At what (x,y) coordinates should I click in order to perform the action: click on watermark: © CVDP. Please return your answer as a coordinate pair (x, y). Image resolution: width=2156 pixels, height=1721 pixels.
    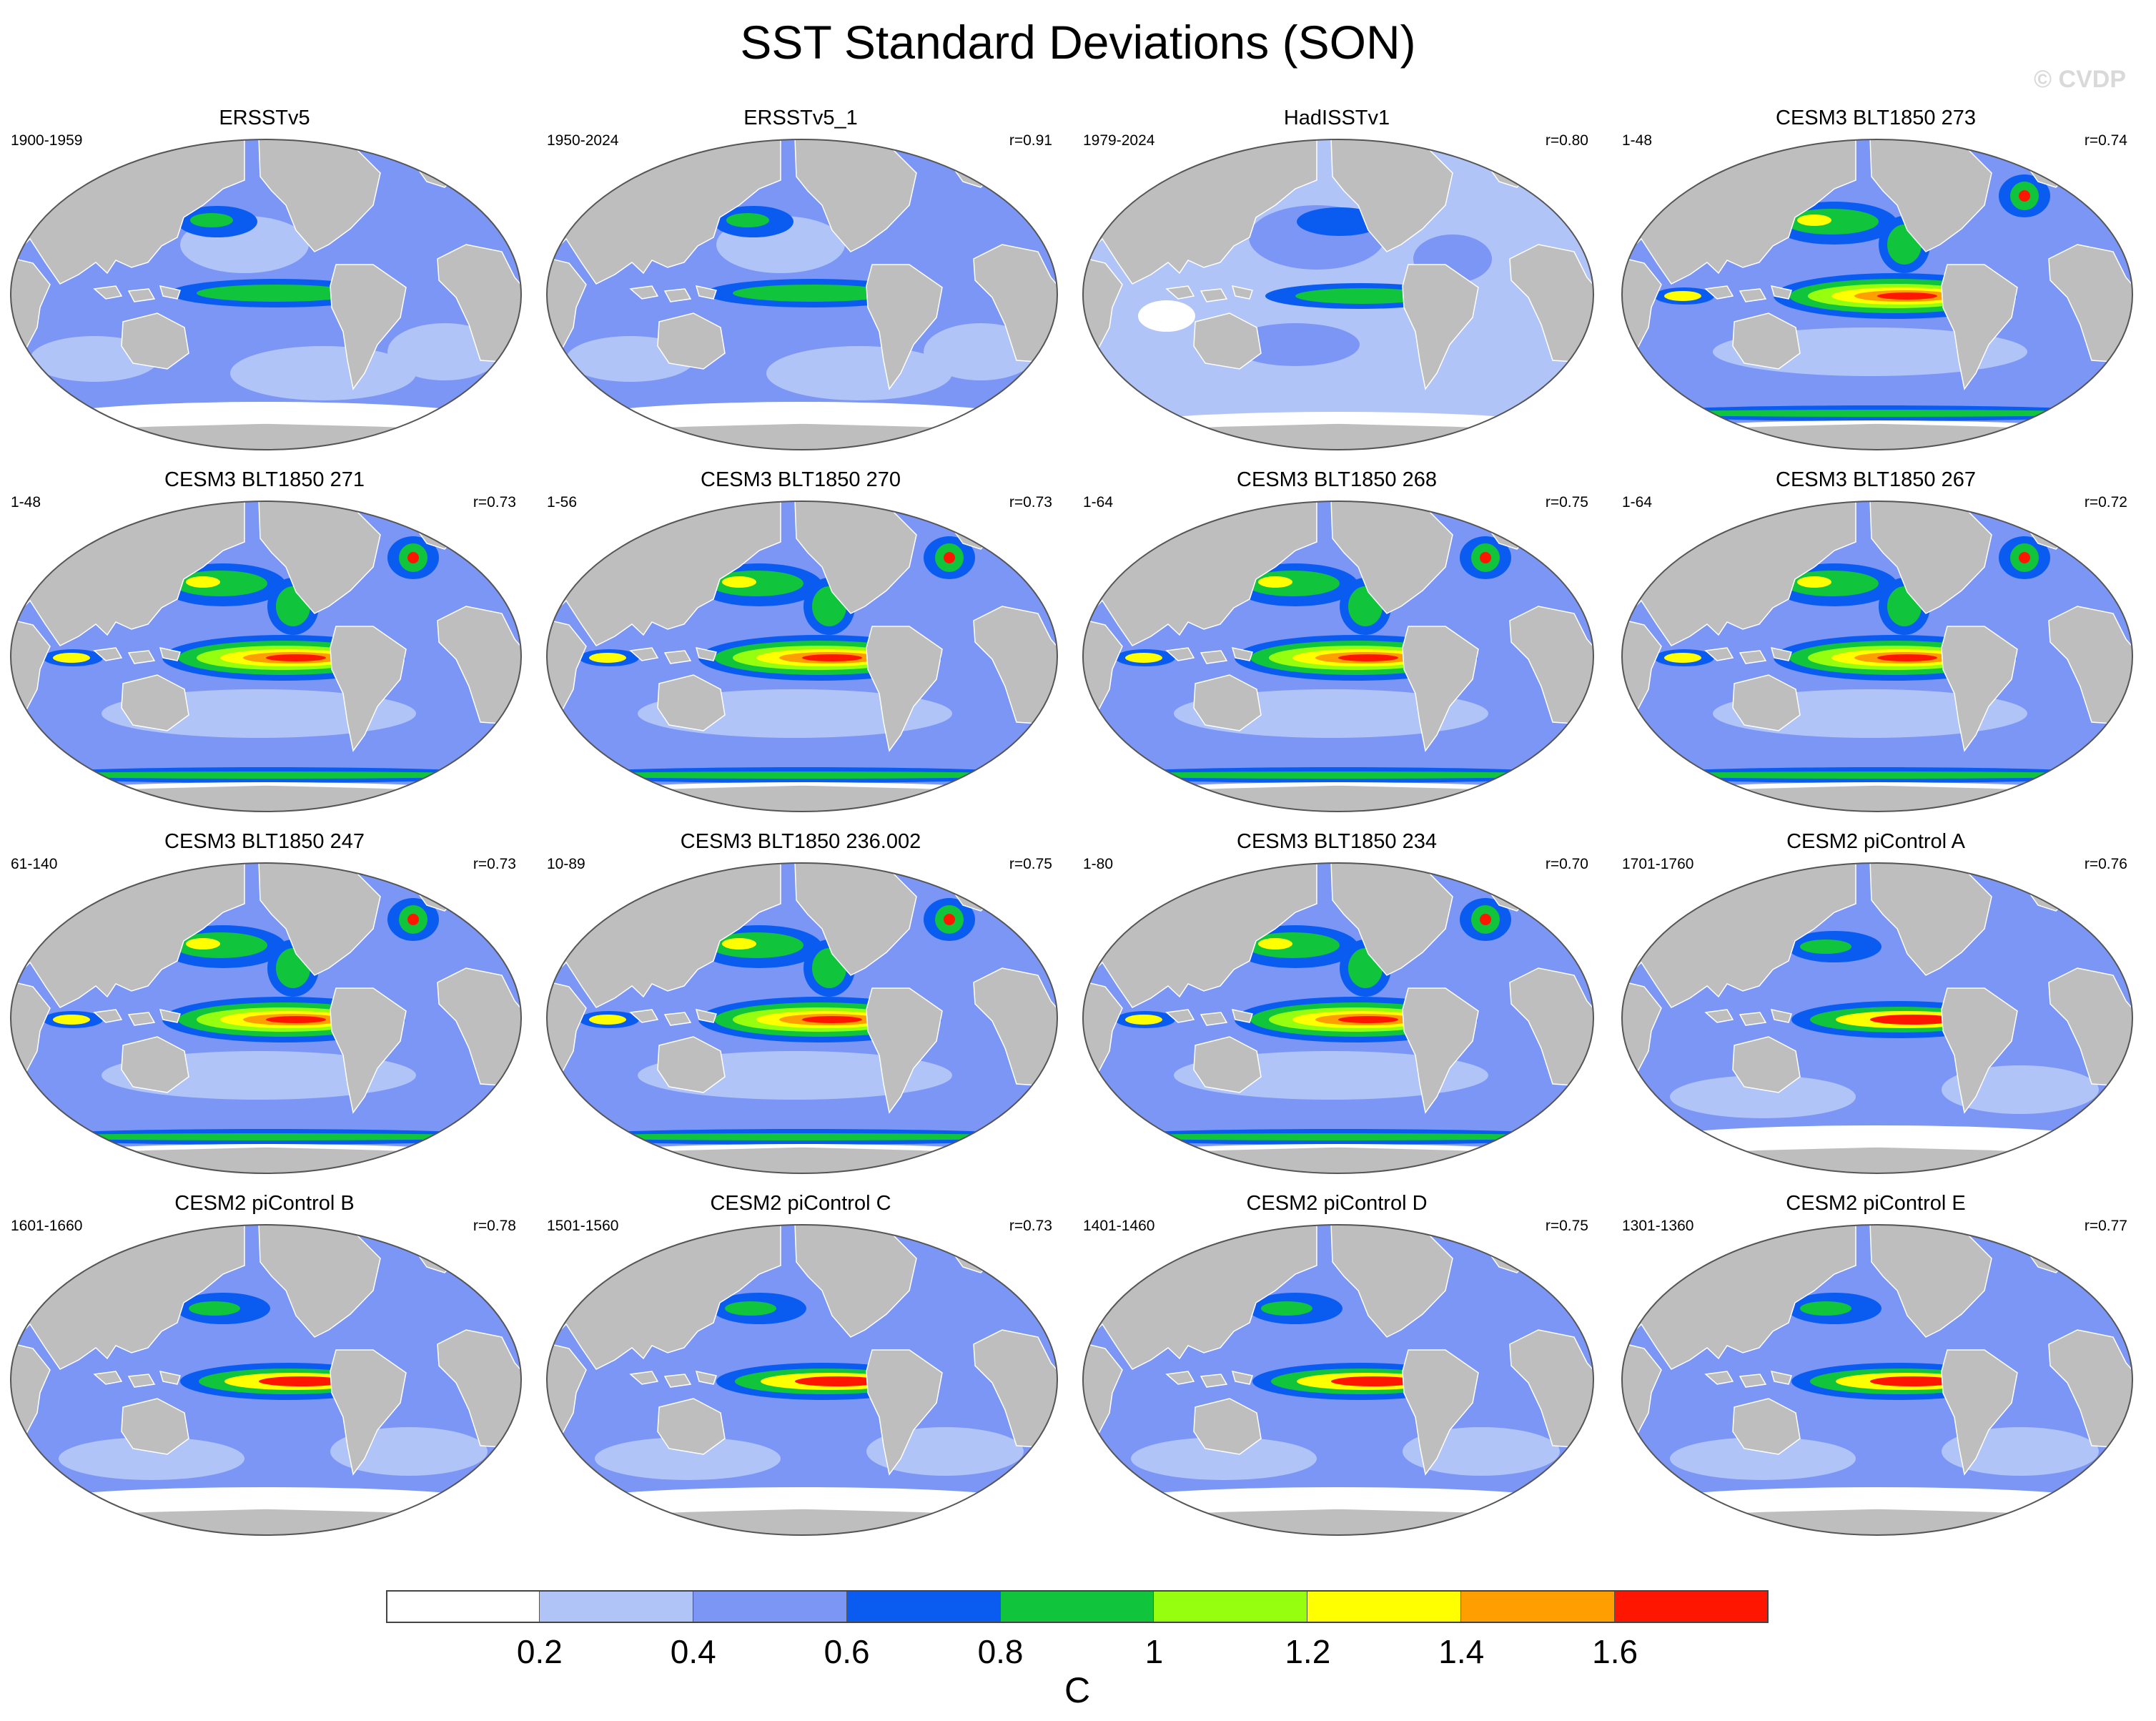
    Looking at the image, I should click on (2080, 79).